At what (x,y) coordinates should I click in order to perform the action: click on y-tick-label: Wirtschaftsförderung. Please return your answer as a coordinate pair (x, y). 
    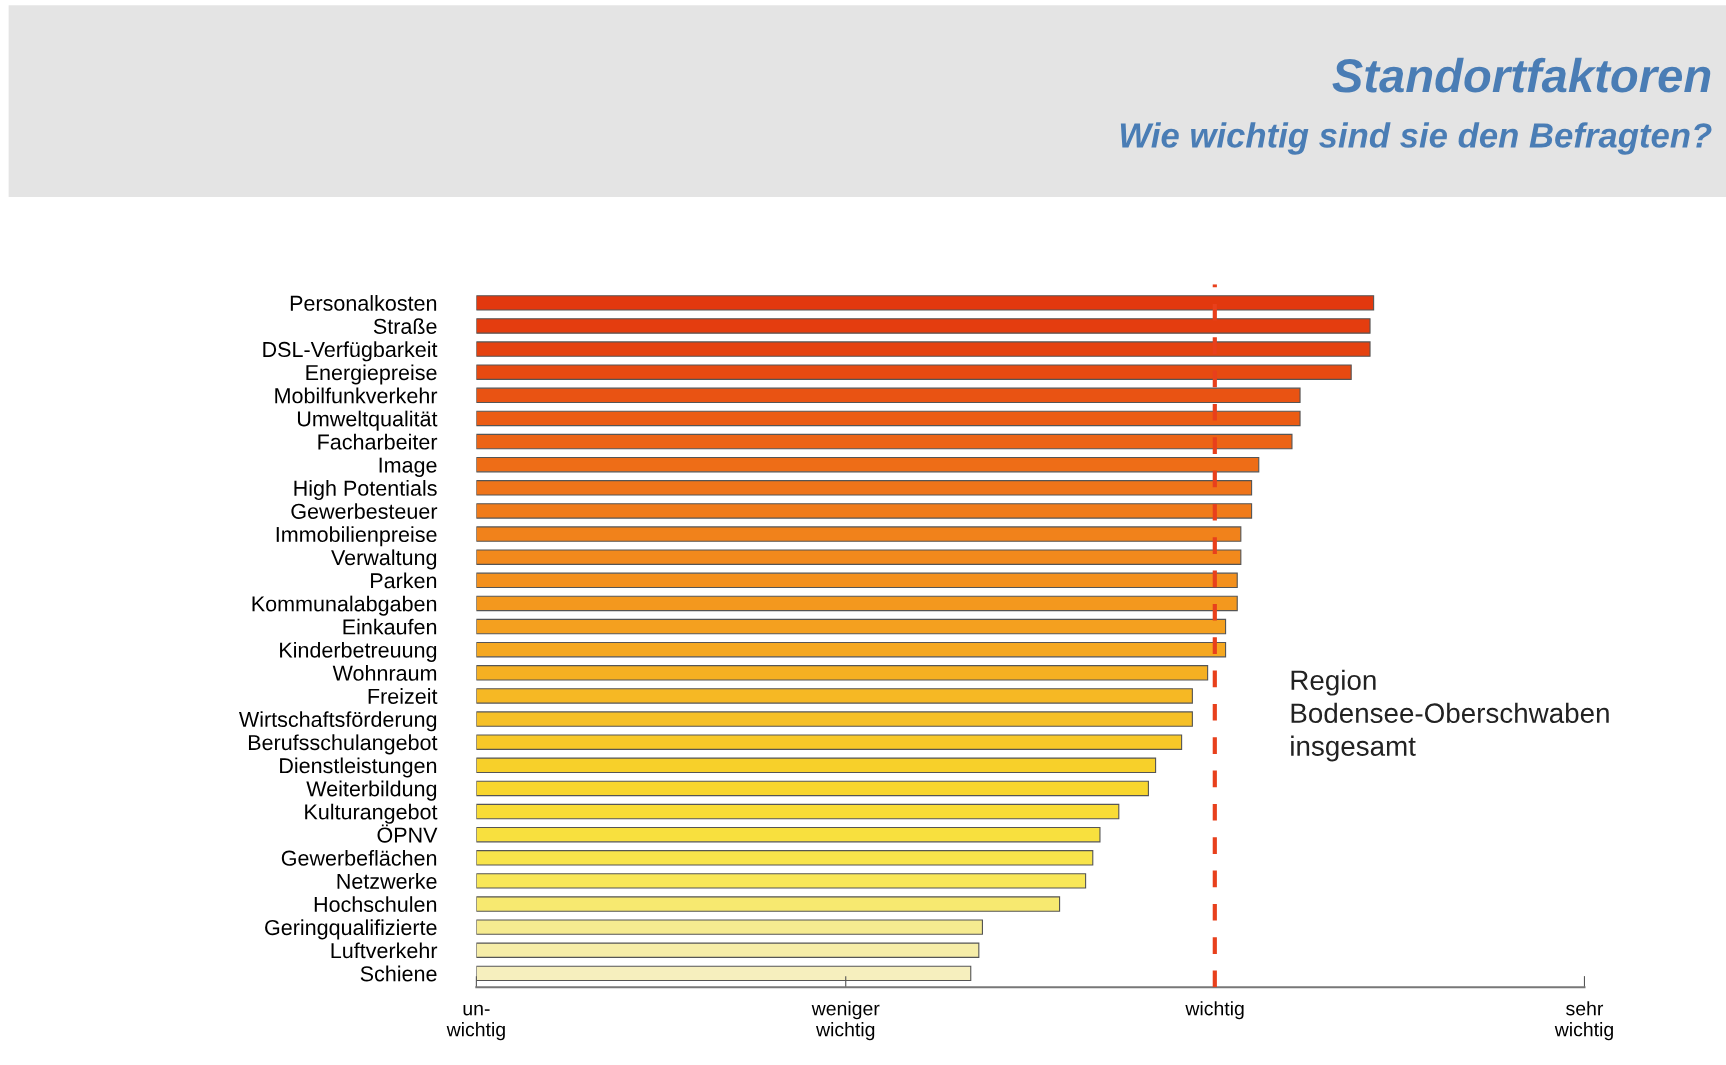
    Looking at the image, I should click on (337, 721).